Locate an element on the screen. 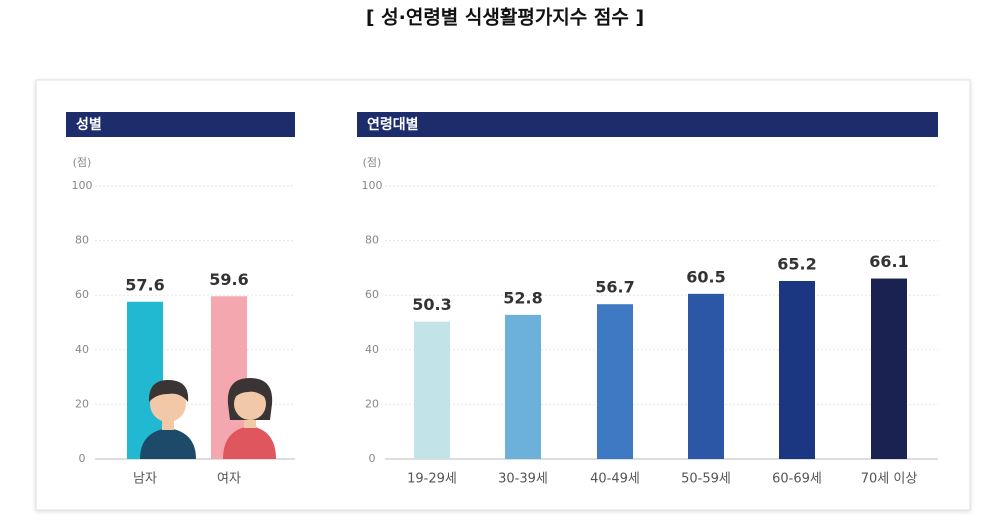  x-tick-label: 30-39세 is located at coordinates (523, 479).